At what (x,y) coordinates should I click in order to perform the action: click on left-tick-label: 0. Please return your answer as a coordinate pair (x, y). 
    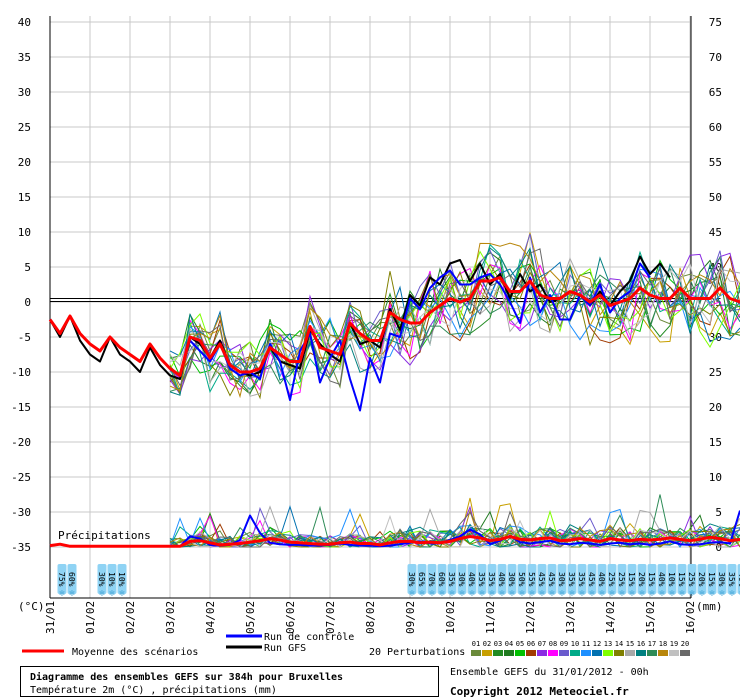
    Looking at the image, I should click on (27, 302).